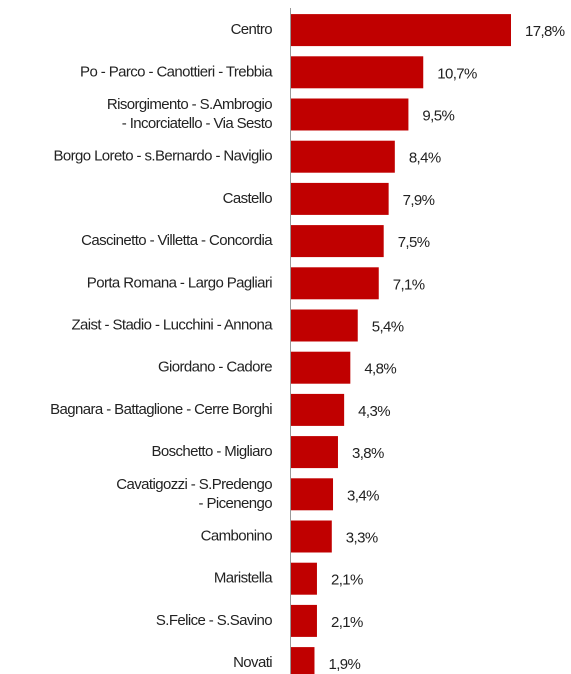  I want to click on category-label: S.Felice - S.Savino, so click(214, 620).